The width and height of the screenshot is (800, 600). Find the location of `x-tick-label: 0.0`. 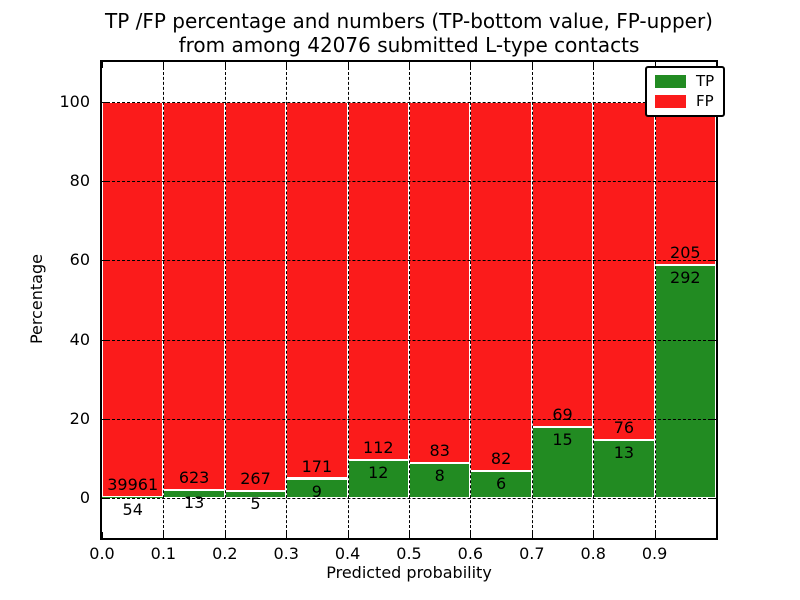

x-tick-label: 0.0 is located at coordinates (102, 553).